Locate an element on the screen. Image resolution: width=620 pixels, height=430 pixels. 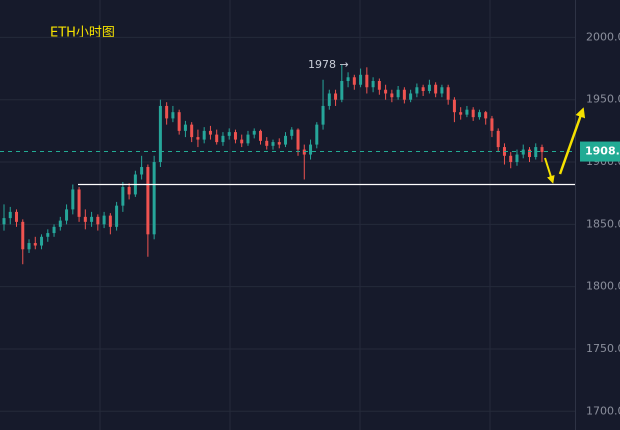
last-price-box is located at coordinates (600, 151).